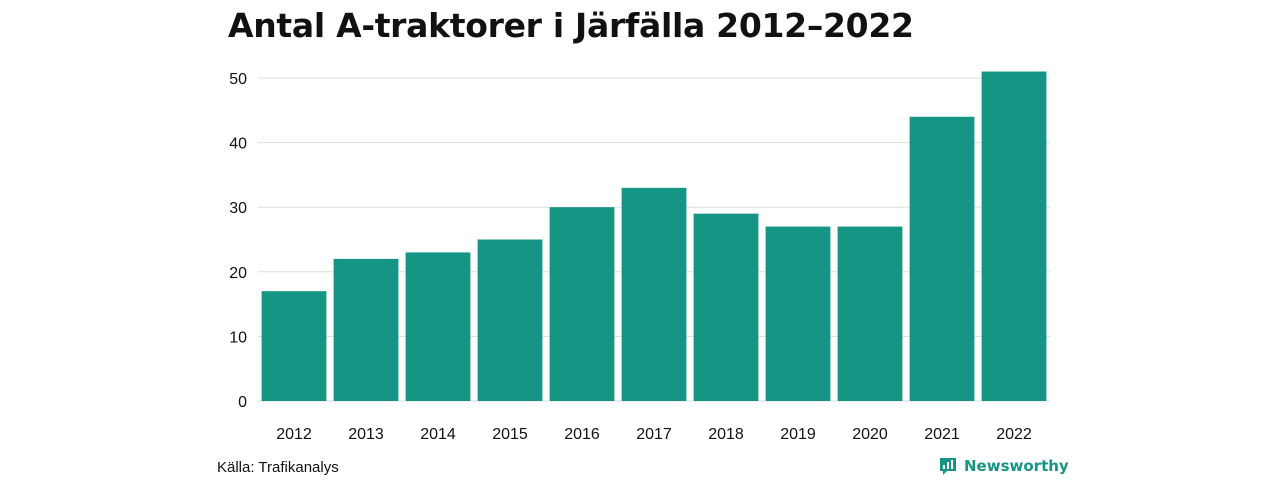 The width and height of the screenshot is (1280, 480). Describe the element at coordinates (726, 434) in the screenshot. I see `x-tick-label: 2018` at that location.